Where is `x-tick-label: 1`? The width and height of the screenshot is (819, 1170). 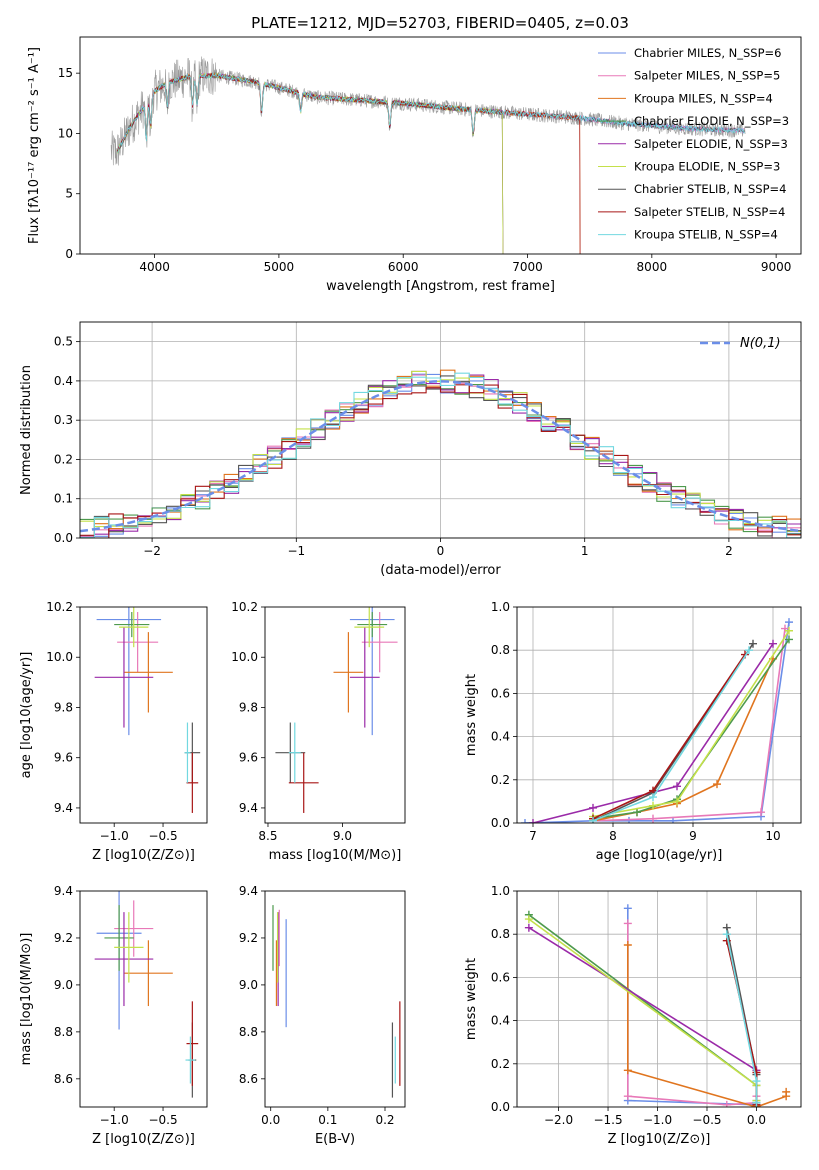 x-tick-label: 1 is located at coordinates (585, 551).